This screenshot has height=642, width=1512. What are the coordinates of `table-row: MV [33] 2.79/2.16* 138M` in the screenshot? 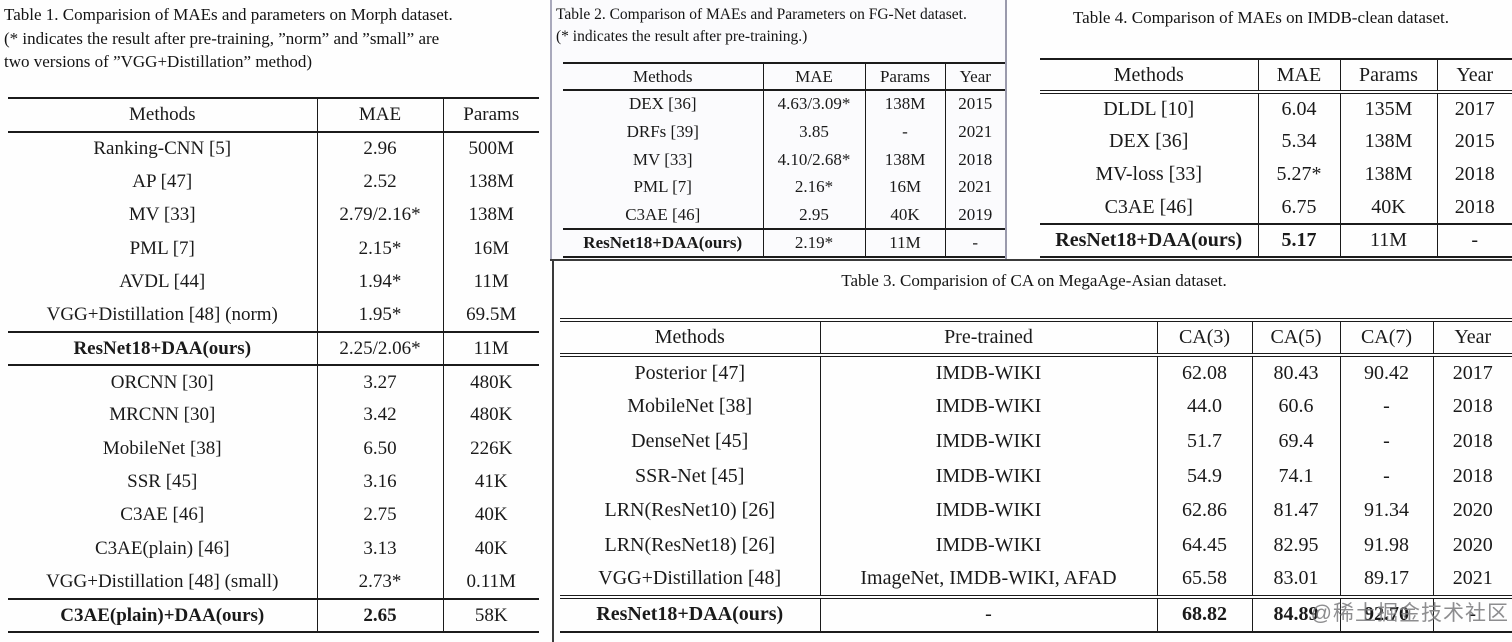 It's located at (273, 215).